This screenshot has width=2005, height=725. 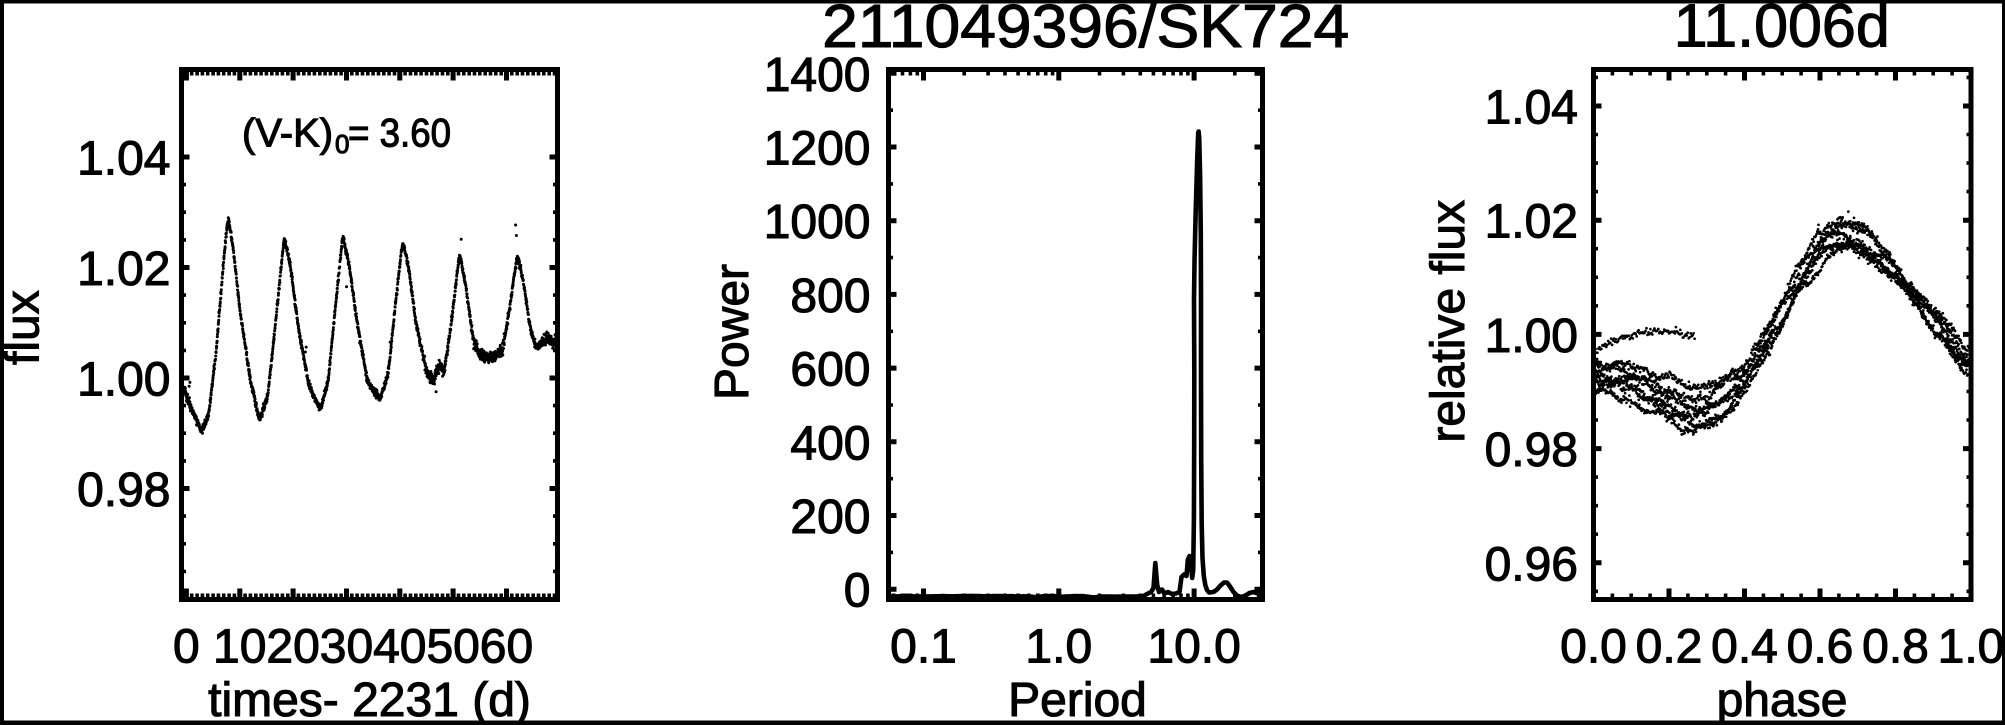 I want to click on svg-text: 40, so click(x=399, y=647).